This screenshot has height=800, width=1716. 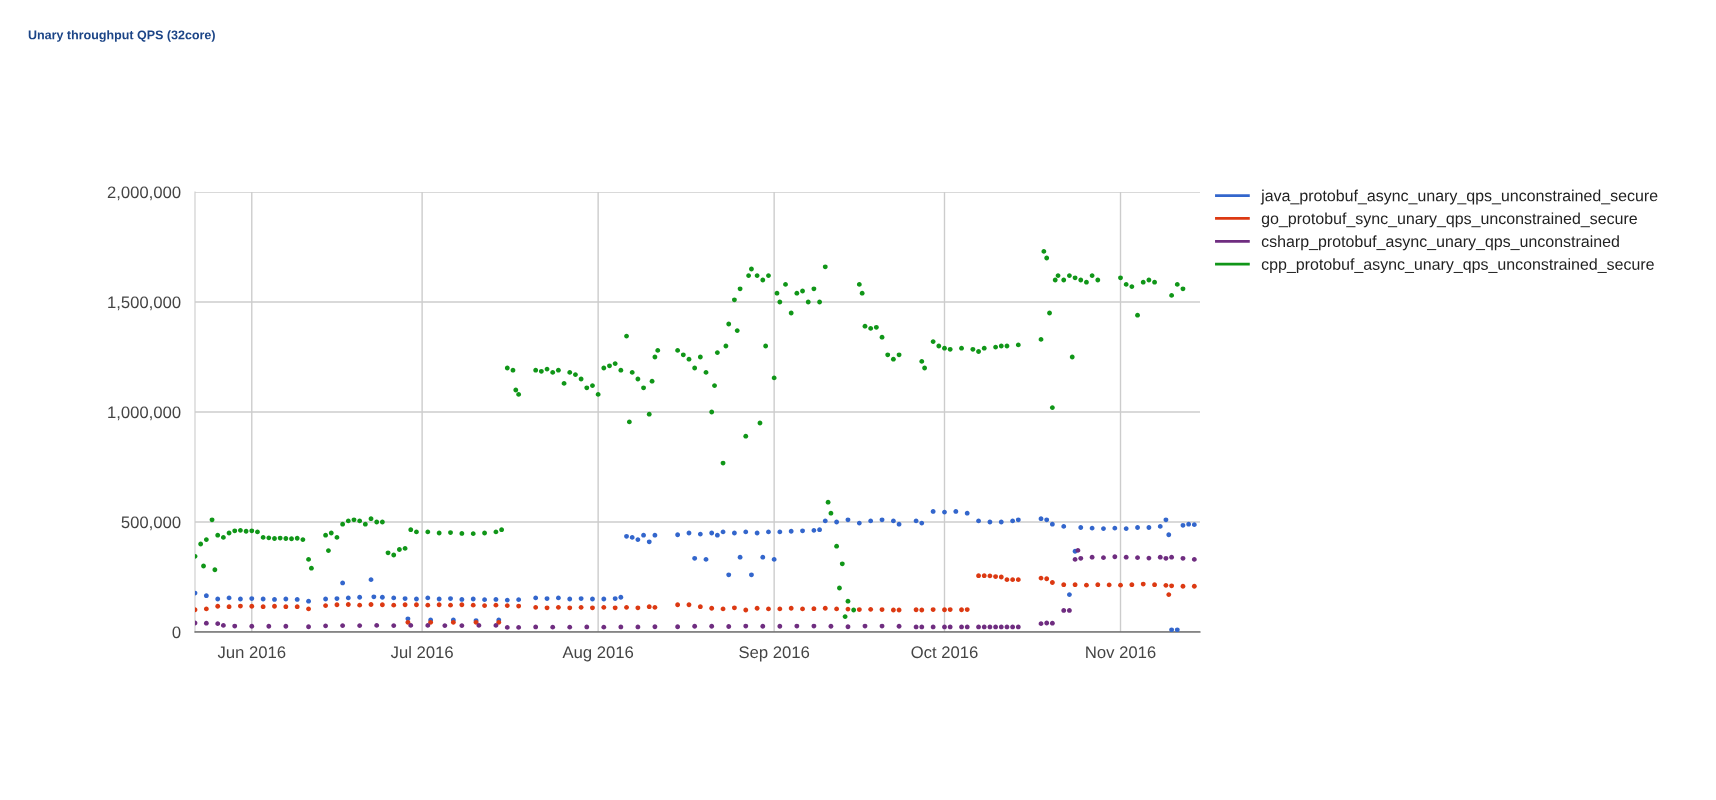 What do you see at coordinates (1440, 243) in the screenshot?
I see `legend-label: csharp_protobuf_async_unary_qps_unconstrained` at bounding box center [1440, 243].